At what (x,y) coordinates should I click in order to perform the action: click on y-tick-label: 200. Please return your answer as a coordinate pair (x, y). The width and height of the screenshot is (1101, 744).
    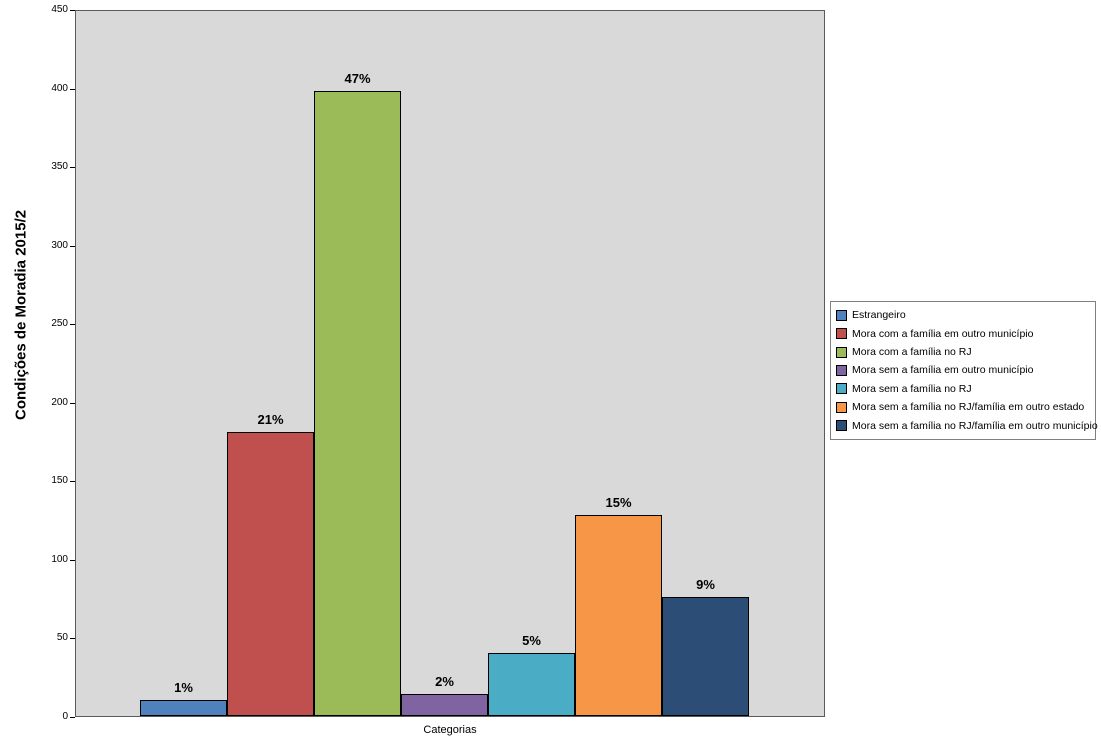
    Looking at the image, I should click on (59, 402).